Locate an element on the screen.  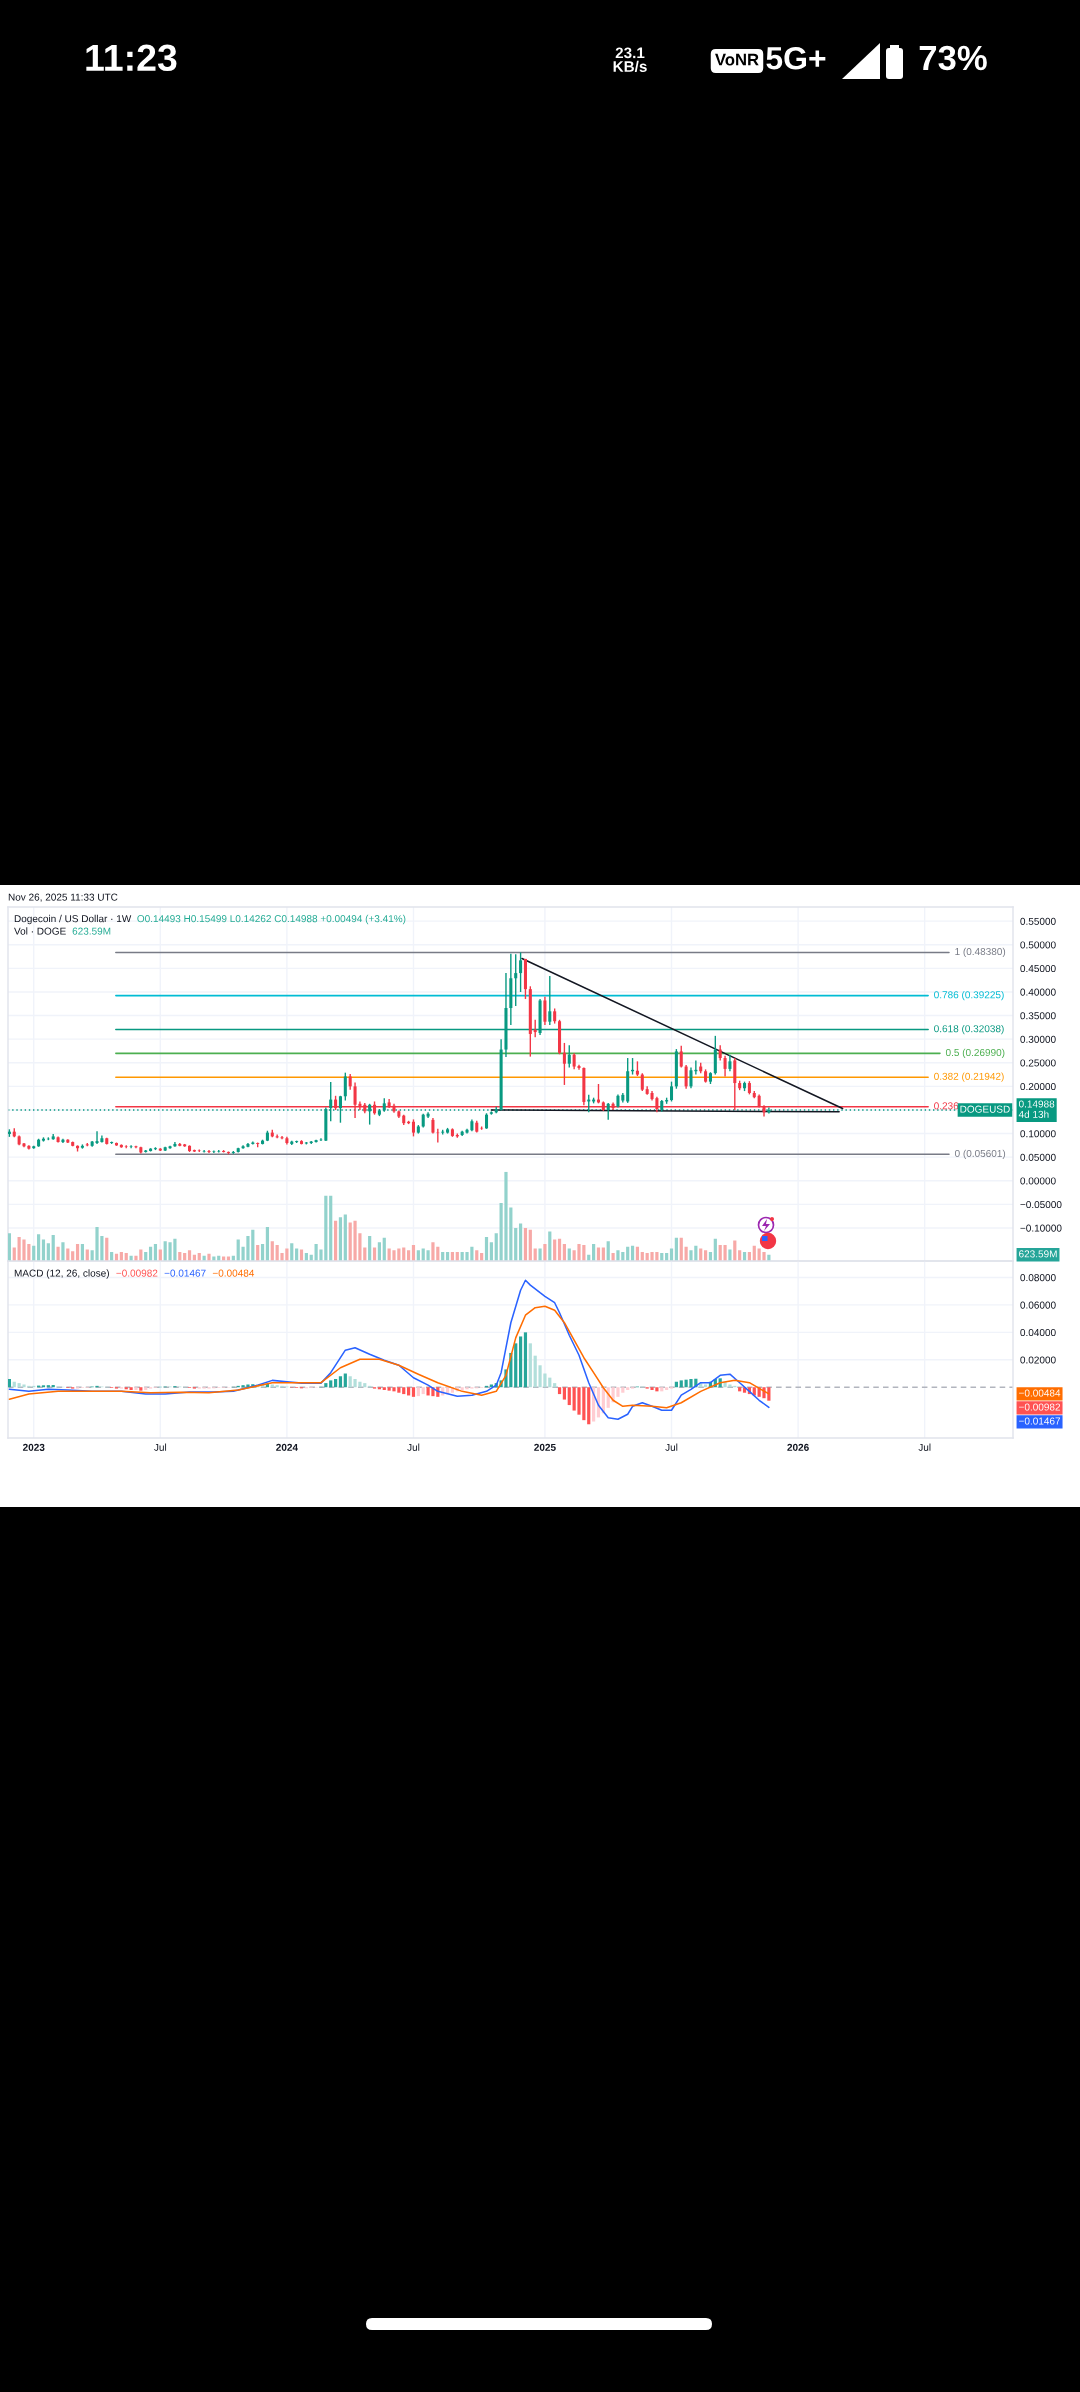
x-tick-label: 2024 is located at coordinates (287, 1447).